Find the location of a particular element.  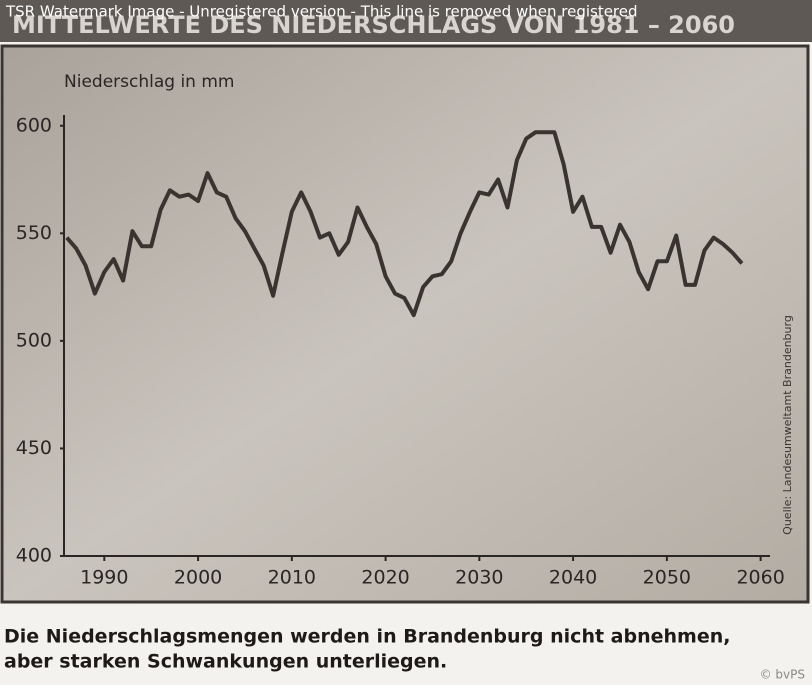

x-tick-label: 2020 is located at coordinates (385, 578).